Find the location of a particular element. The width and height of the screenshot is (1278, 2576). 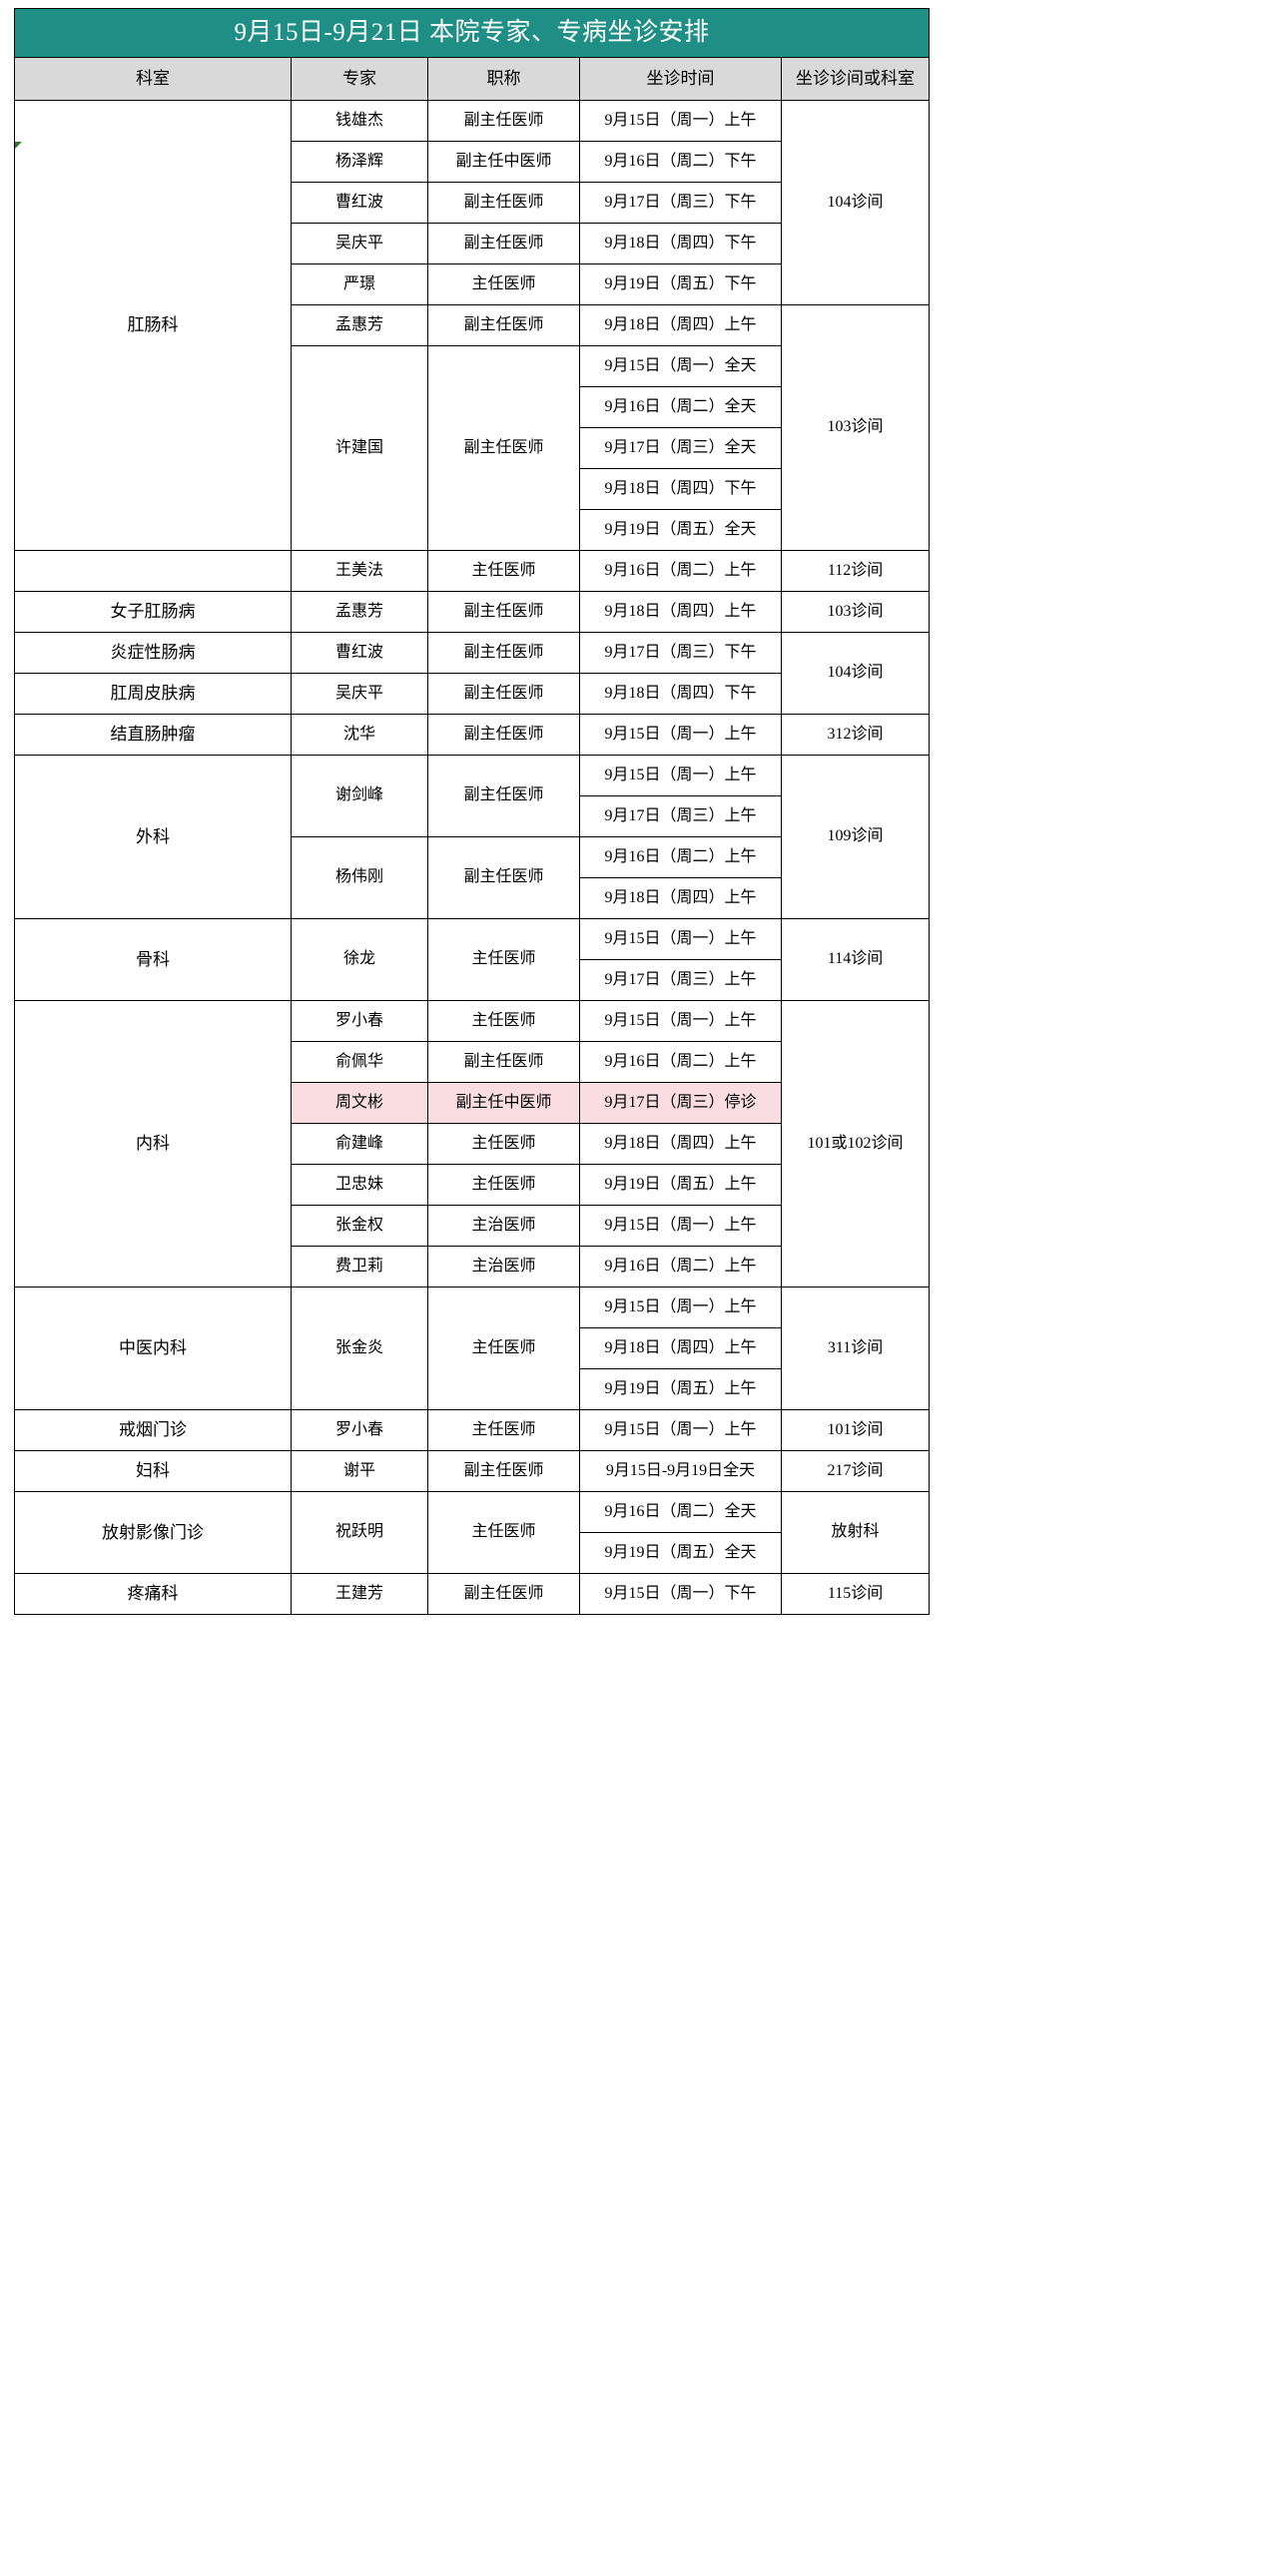

cell-time: 9月18日（周四）下午 is located at coordinates (680, 244).